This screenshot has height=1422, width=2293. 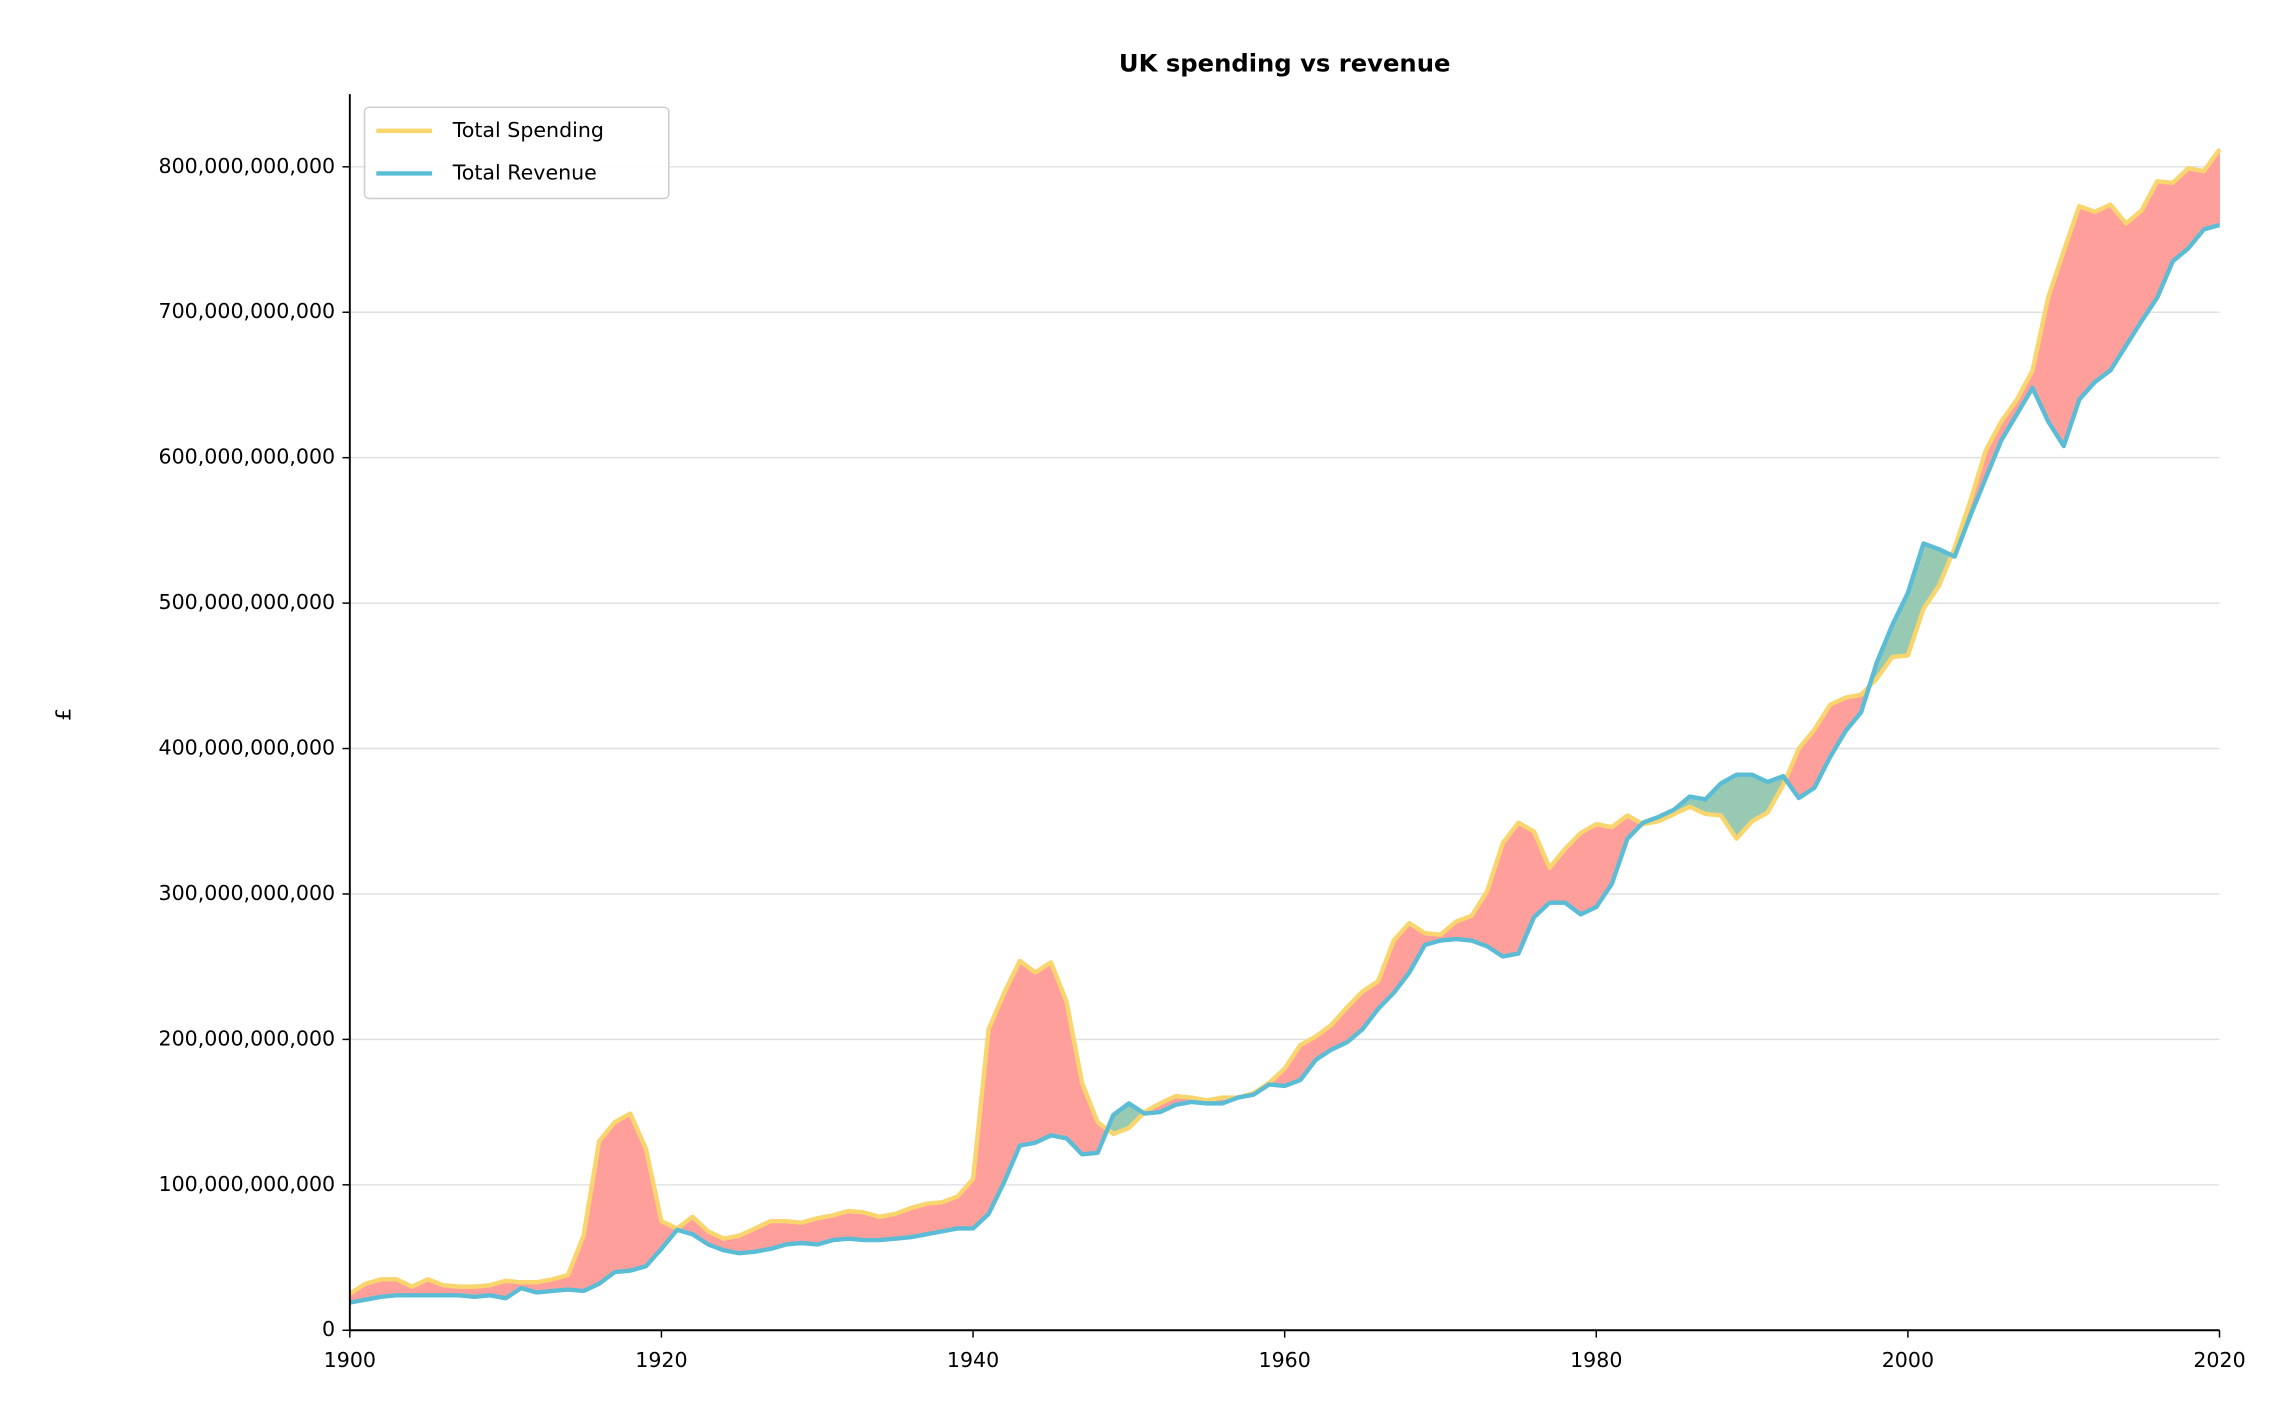 What do you see at coordinates (328, 1329) in the screenshot?
I see `y-tick-label: 0` at bounding box center [328, 1329].